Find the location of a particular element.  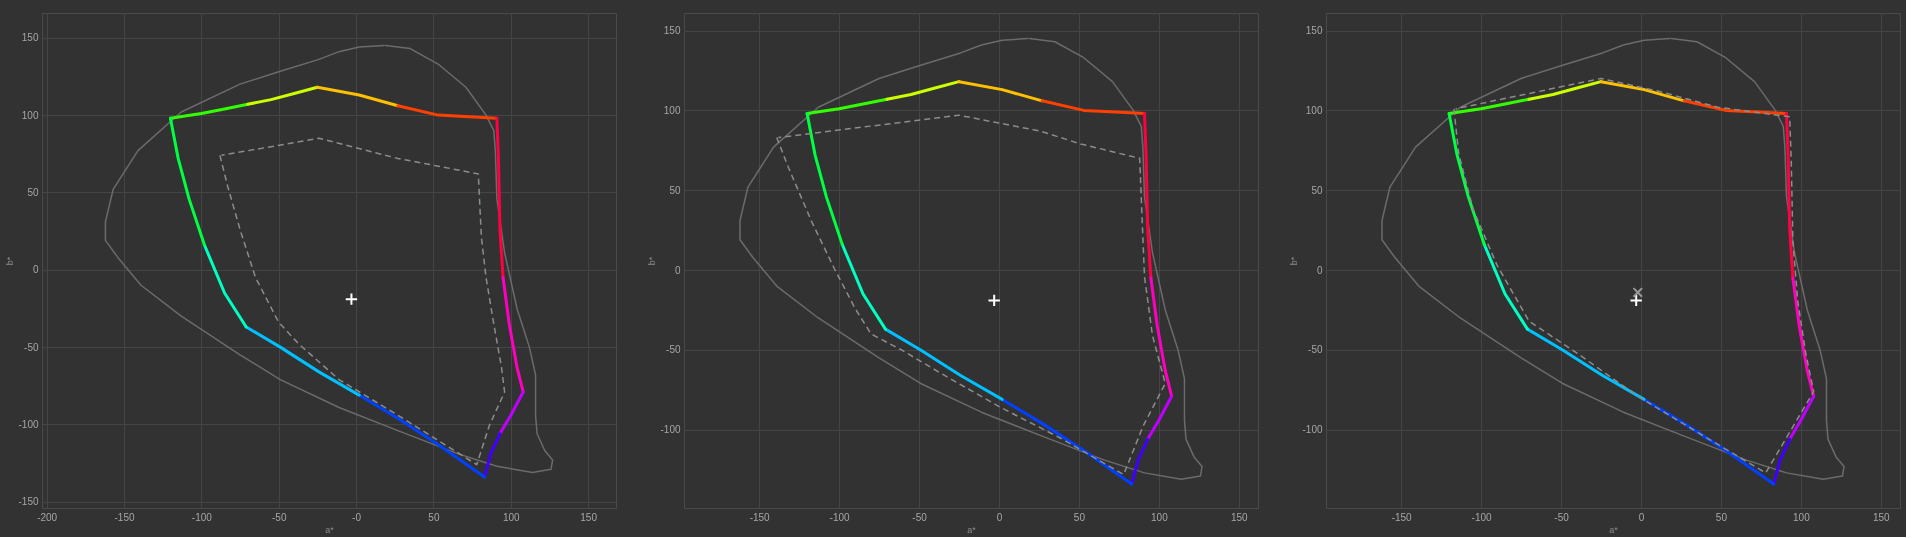

x-tick-label: -0 is located at coordinates (357, 517).